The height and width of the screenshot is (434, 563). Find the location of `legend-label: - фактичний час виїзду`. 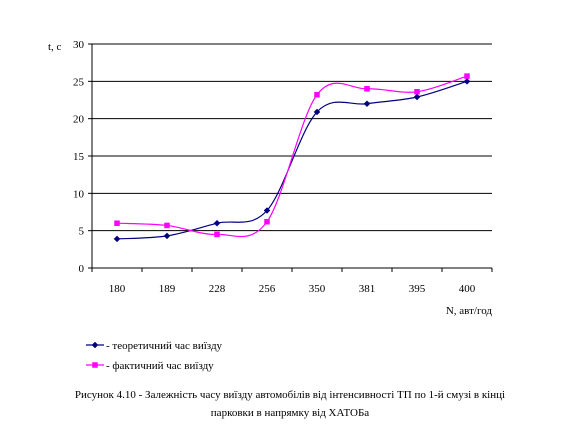

legend-label: - фактичний час виїзду is located at coordinates (160, 366).